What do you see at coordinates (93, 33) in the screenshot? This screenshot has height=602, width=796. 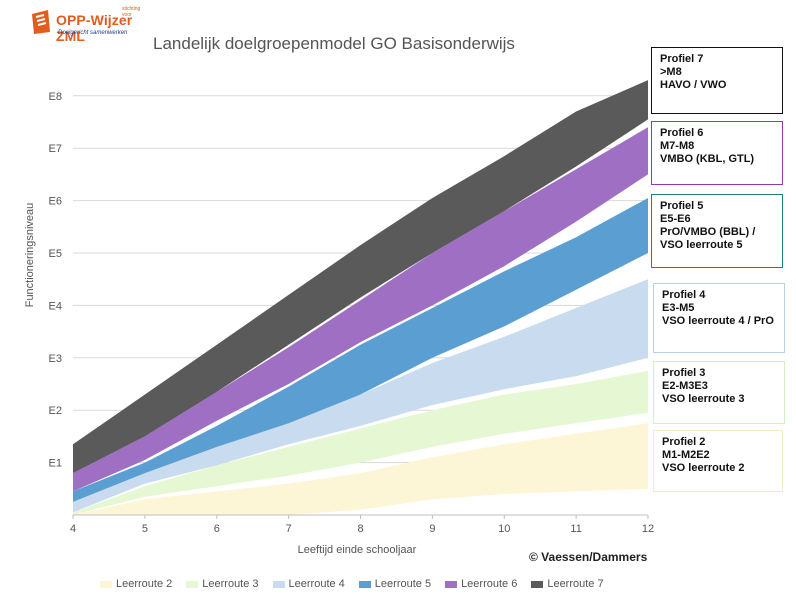 I see `logo-tagline: Doelgericht samenwerken` at bounding box center [93, 33].